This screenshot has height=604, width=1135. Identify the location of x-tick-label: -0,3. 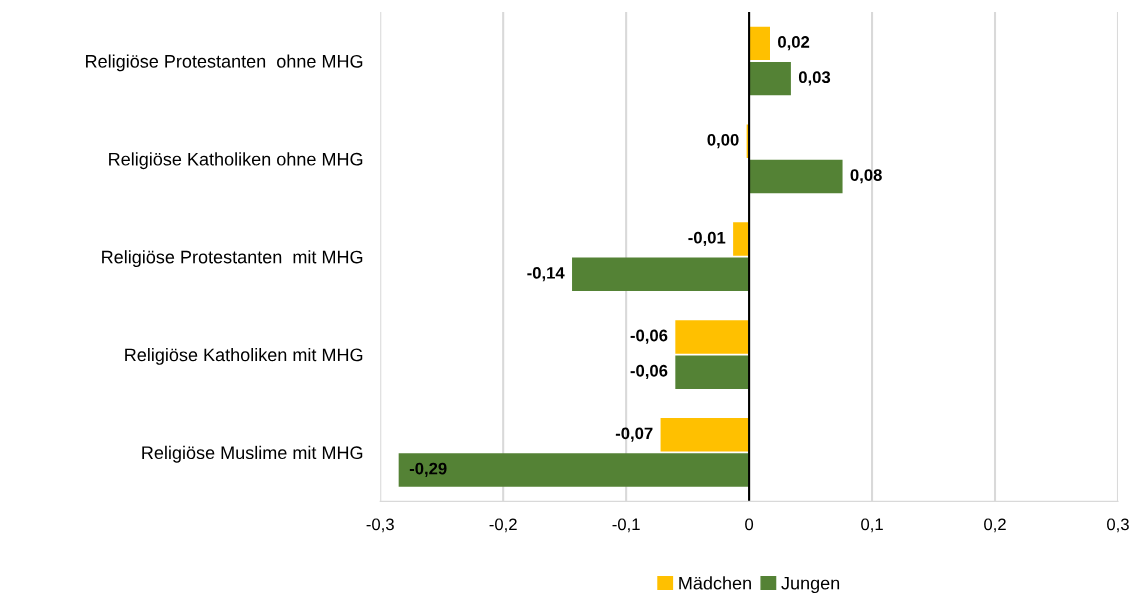
(380, 525).